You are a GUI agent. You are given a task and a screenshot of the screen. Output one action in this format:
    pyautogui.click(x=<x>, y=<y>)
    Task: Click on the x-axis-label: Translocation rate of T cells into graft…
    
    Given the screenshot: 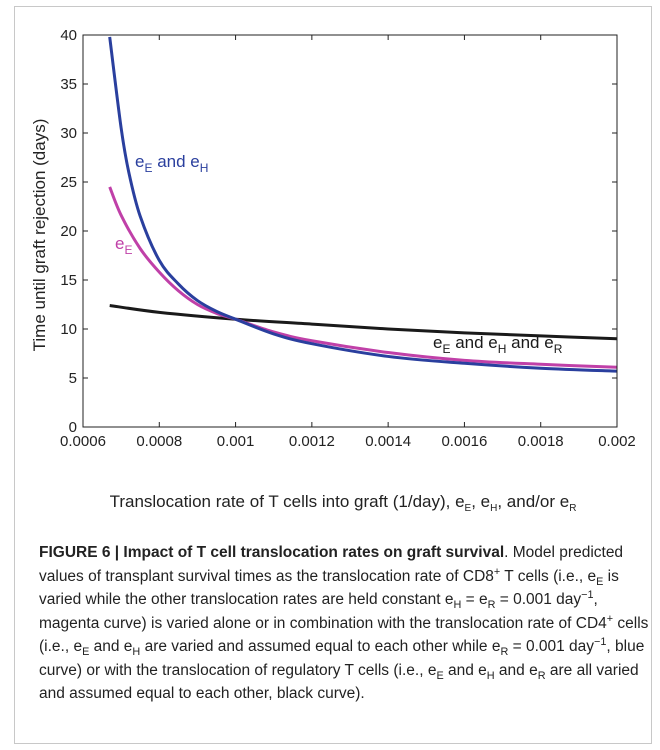 What is the action you would take?
    pyautogui.click(x=343, y=503)
    